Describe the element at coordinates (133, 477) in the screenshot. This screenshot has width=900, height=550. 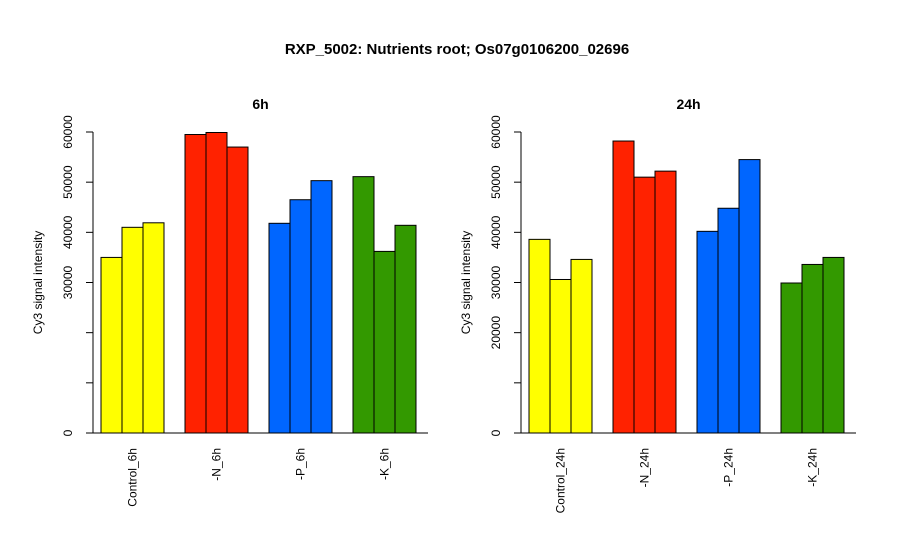
I see `x-category-label: Control_6h` at that location.